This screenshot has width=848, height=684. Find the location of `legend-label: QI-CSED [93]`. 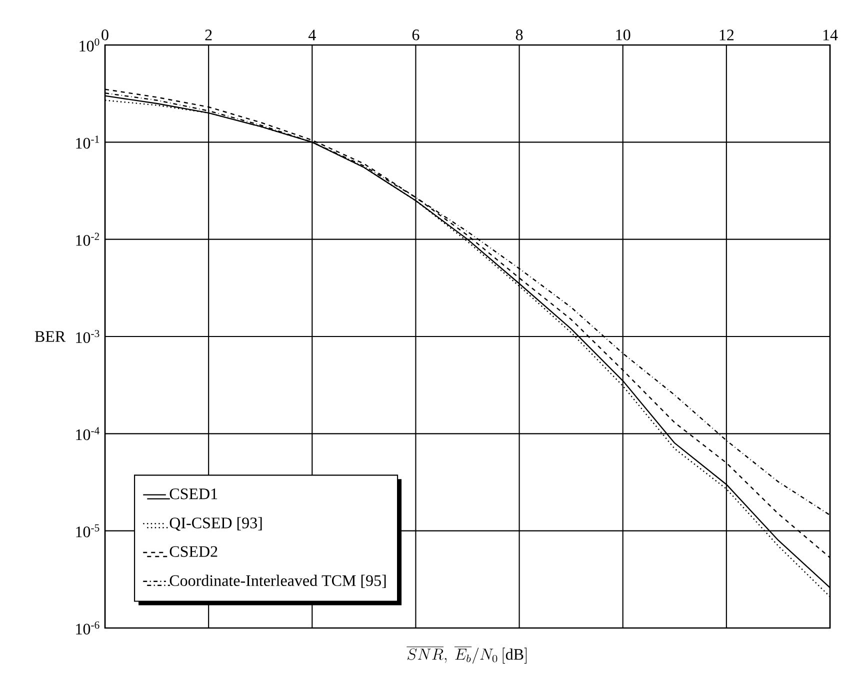

legend-label: QI-CSED [93] is located at coordinates (216, 524).